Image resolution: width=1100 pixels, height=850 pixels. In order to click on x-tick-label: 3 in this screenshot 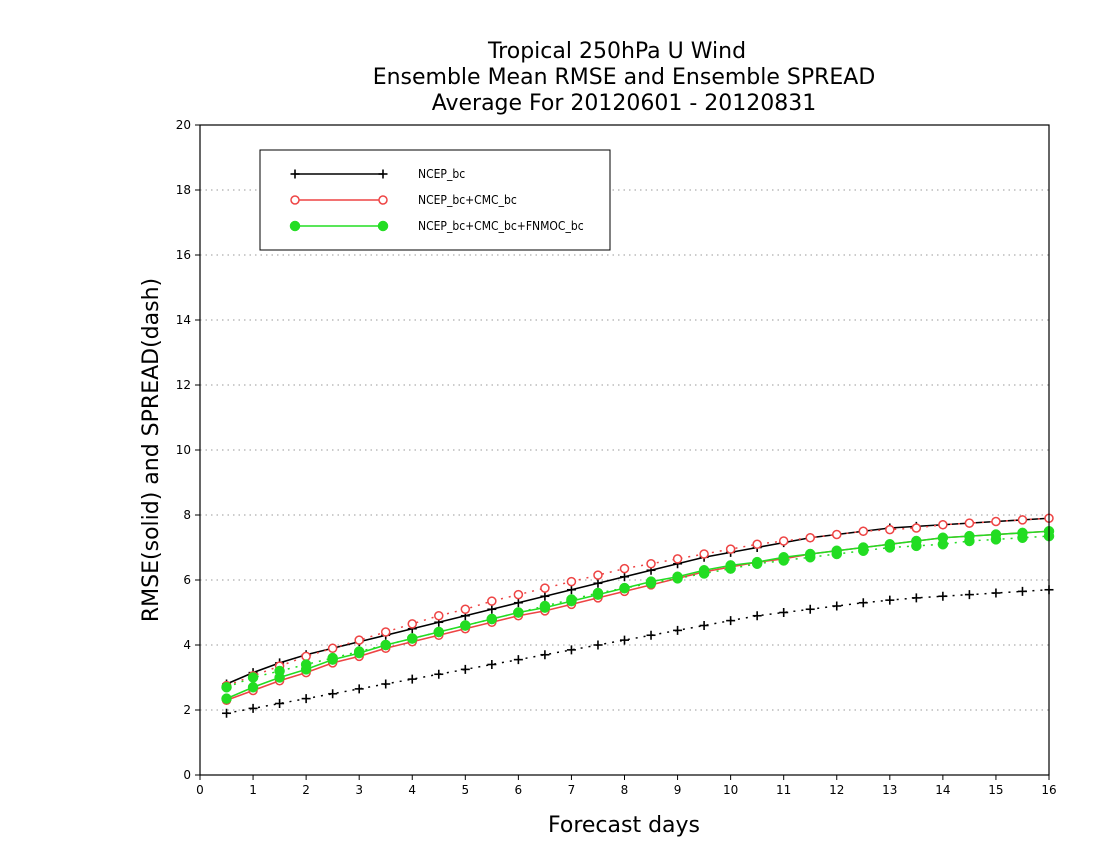, I will do `click(359, 790)`.